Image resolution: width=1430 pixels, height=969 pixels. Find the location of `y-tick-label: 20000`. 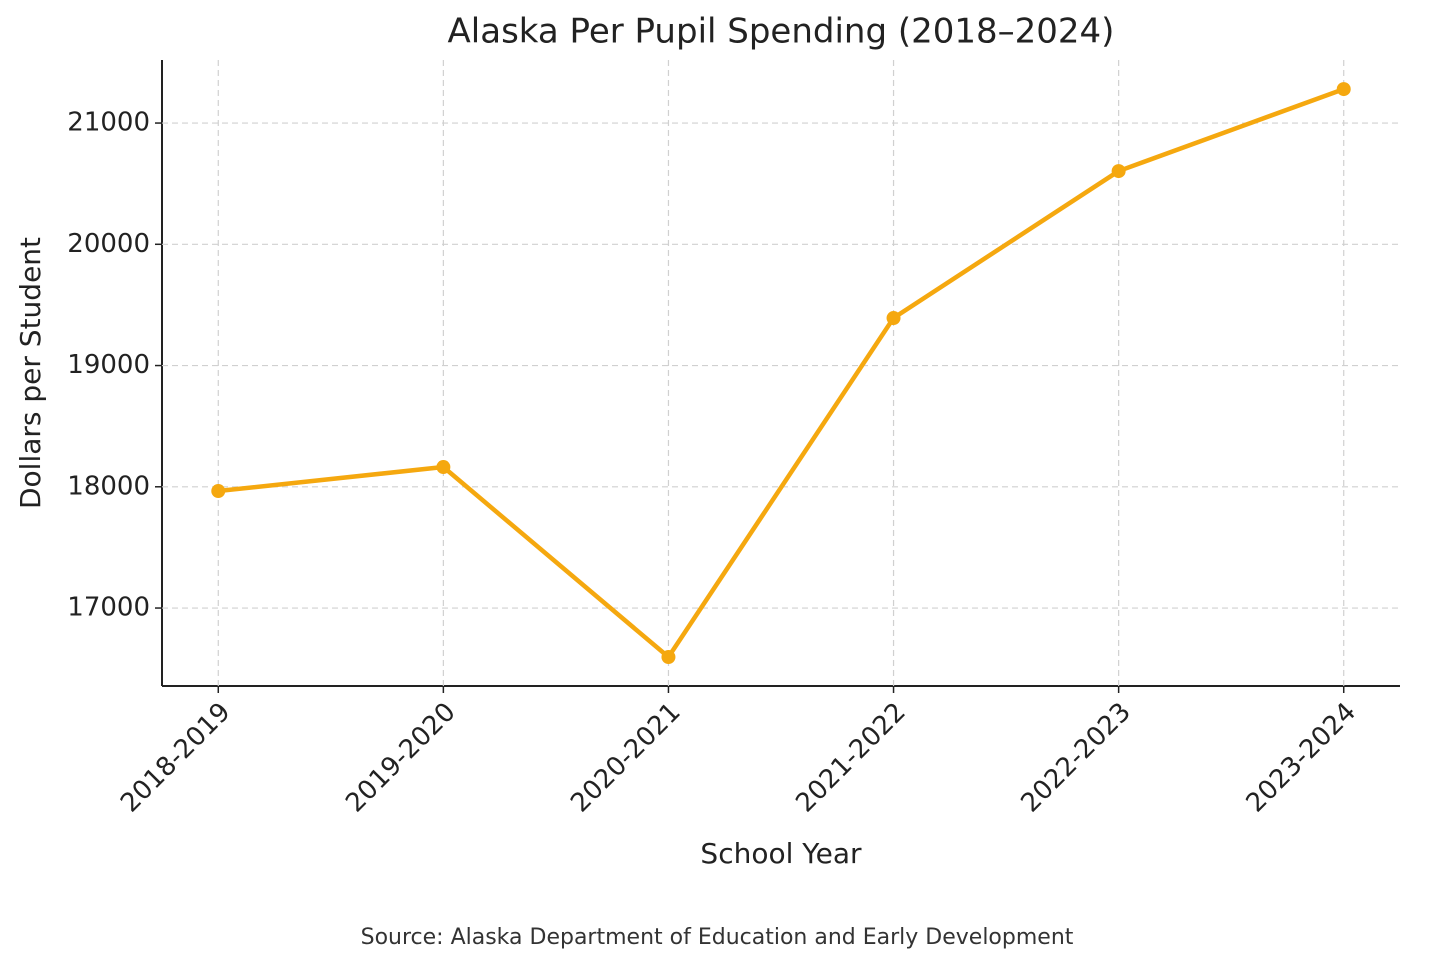

y-tick-label: 20000 is located at coordinates (108, 244).